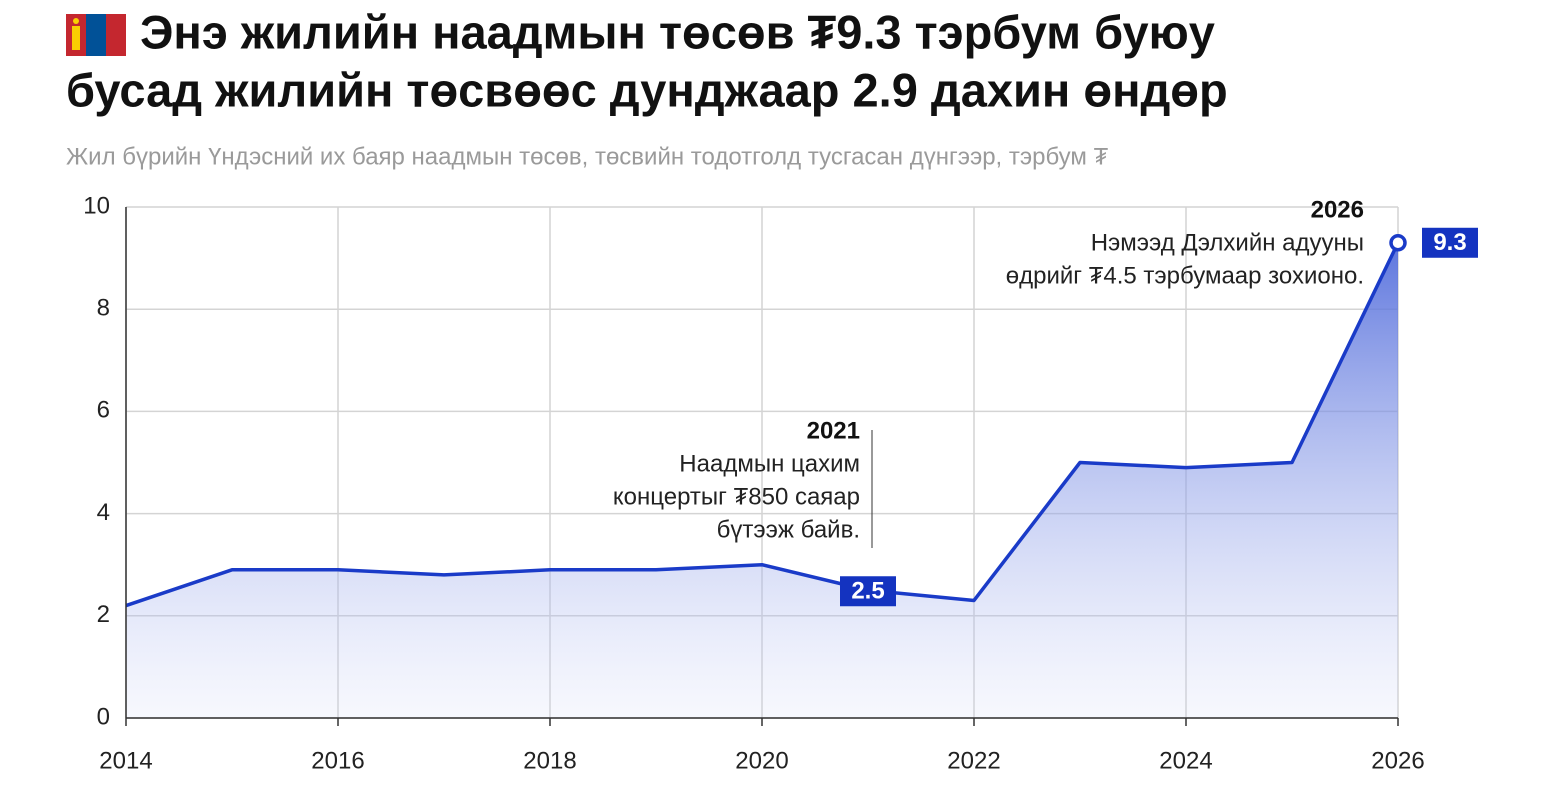  I want to click on value-label: 9.3, so click(1449, 242).